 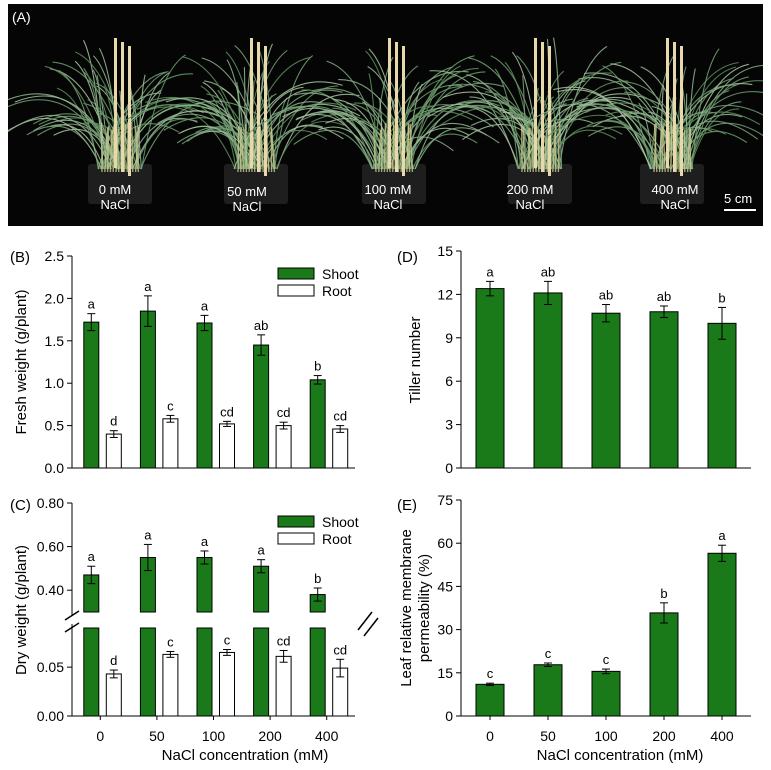 What do you see at coordinates (20, 257) in the screenshot?
I see `panel-label: (B)` at bounding box center [20, 257].